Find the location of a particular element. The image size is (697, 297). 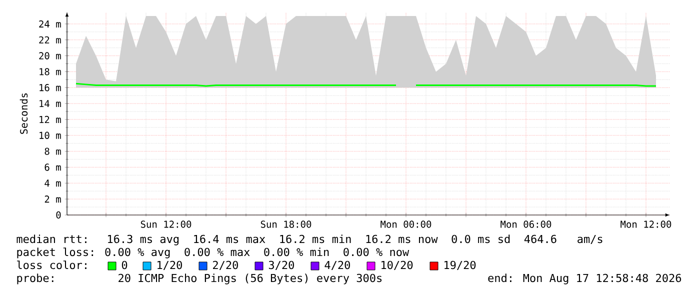

legend-label: 2/20 is located at coordinates (225, 265).